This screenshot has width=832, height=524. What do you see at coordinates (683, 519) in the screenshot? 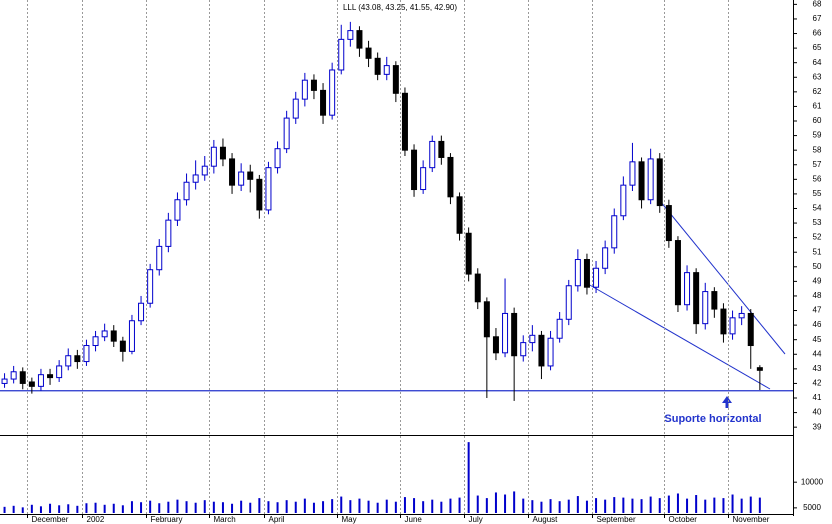
I see `x-tick-label: October` at bounding box center [683, 519].